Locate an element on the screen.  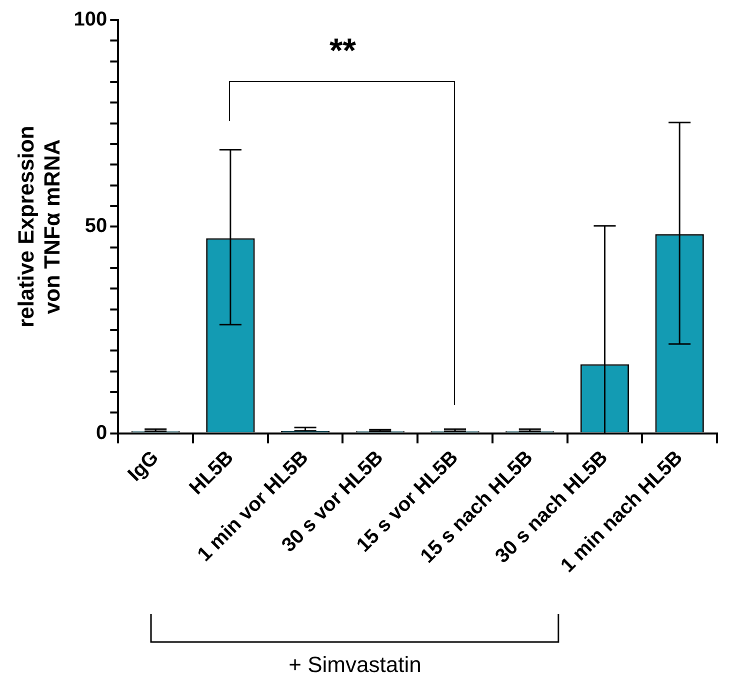
y-axis-title: relative Expression von TNFα mRNA is located at coordinates (39, 227).